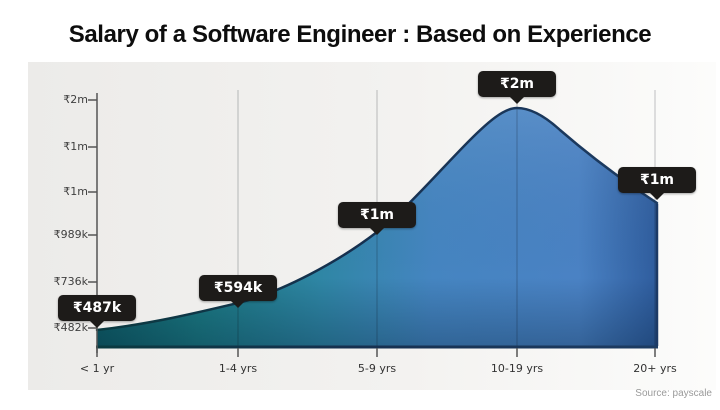 The image size is (720, 410). Describe the element at coordinates (70, 234) in the screenshot. I see `y-tick-label: ₹989k` at that location.